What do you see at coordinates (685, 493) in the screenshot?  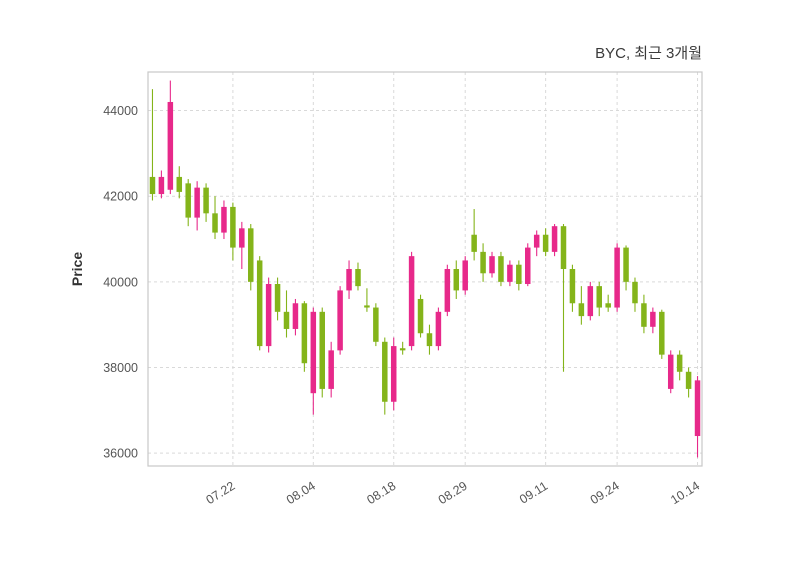 I see `x-tick-label: 10.14` at bounding box center [685, 493].